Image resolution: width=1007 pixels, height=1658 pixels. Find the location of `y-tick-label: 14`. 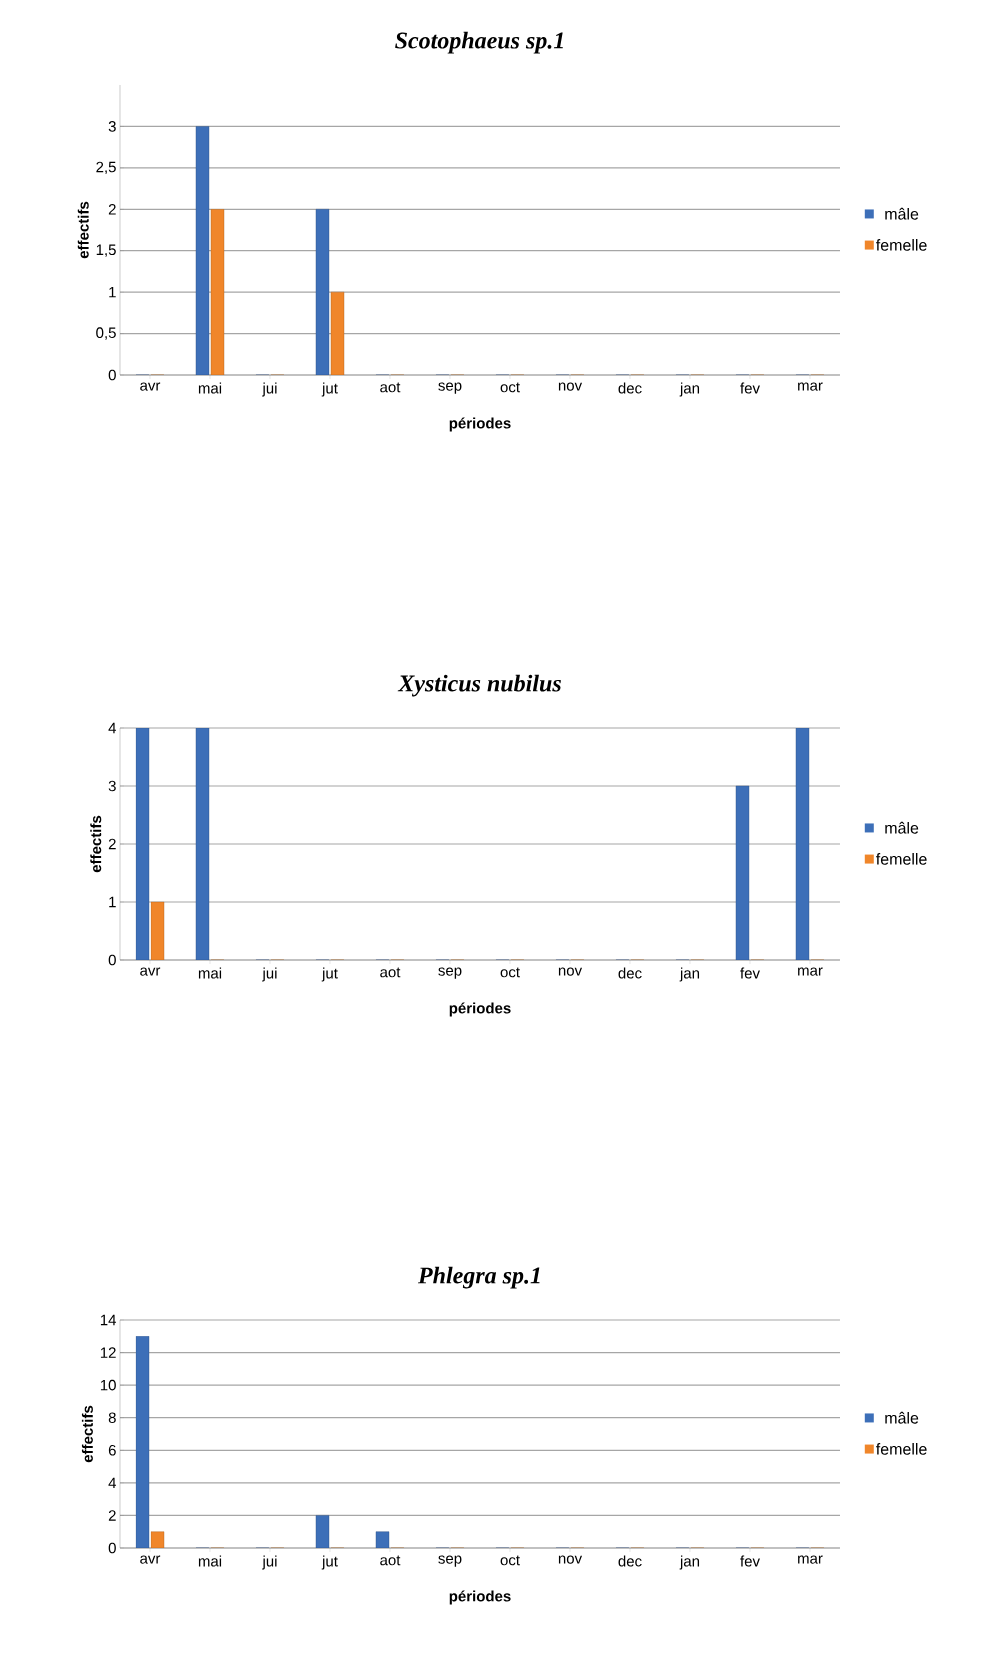

y-tick-label: 14 is located at coordinates (108, 1320).